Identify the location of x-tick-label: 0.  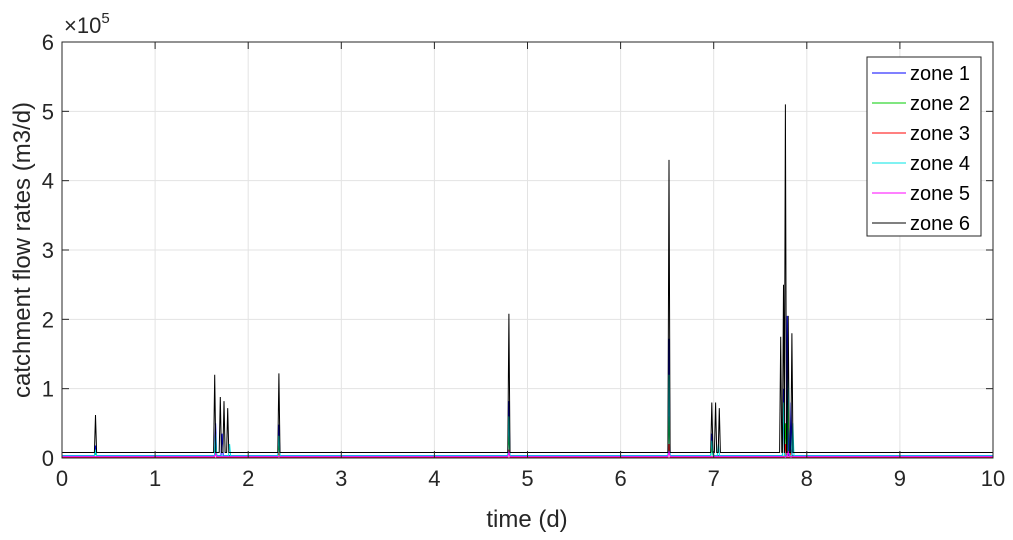
(62, 478).